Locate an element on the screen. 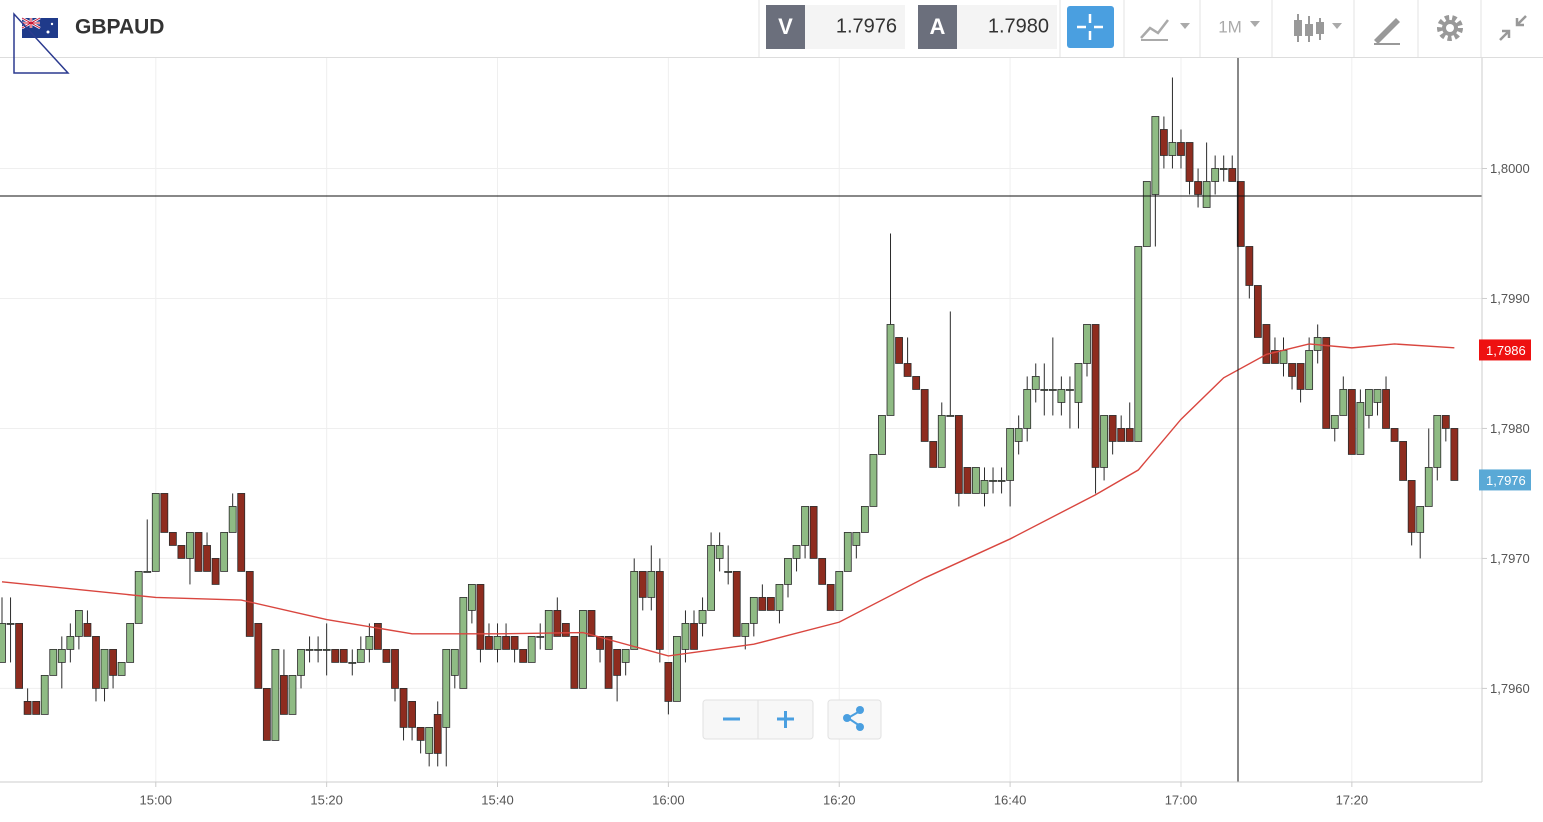 The height and width of the screenshot is (822, 1543). timeframe-button: 1M is located at coordinates (1239, 26).